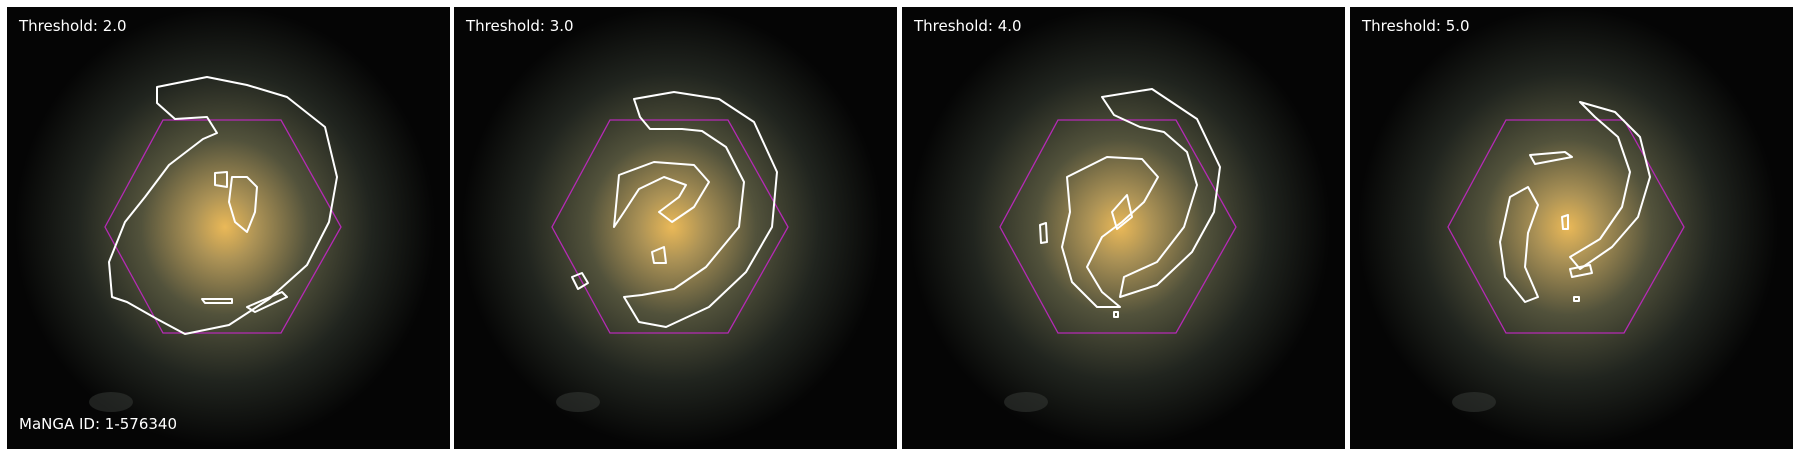 This screenshot has width=1800, height=457. I want to click on contour-outer, so click(223, 205).